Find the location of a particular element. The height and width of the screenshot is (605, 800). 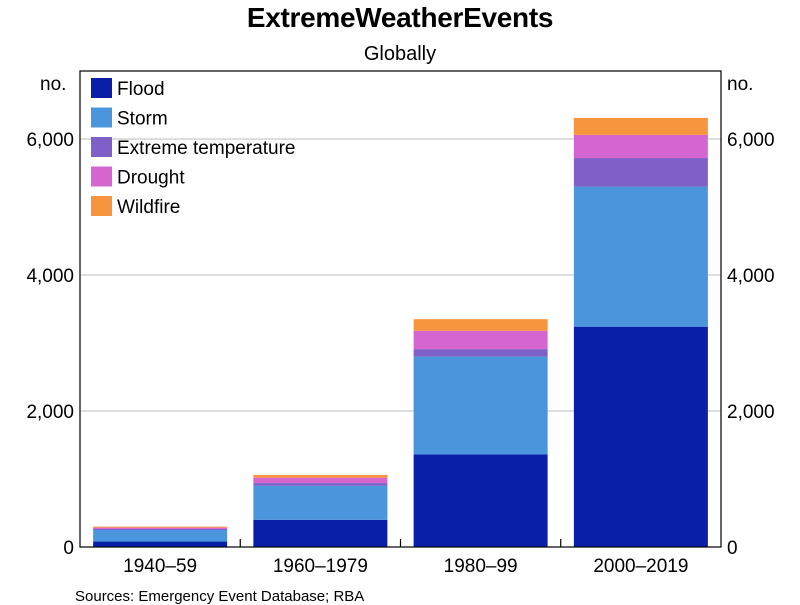

legend-label-wildfire: Wildfire is located at coordinates (148, 207).